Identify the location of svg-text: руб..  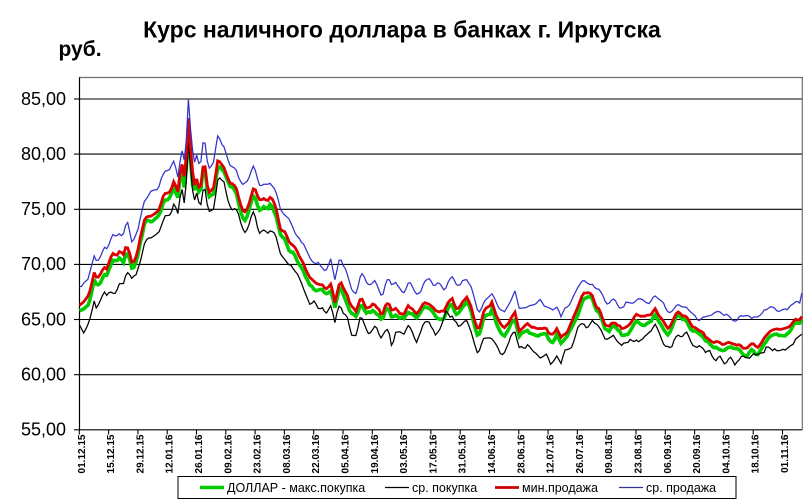
(80, 49).